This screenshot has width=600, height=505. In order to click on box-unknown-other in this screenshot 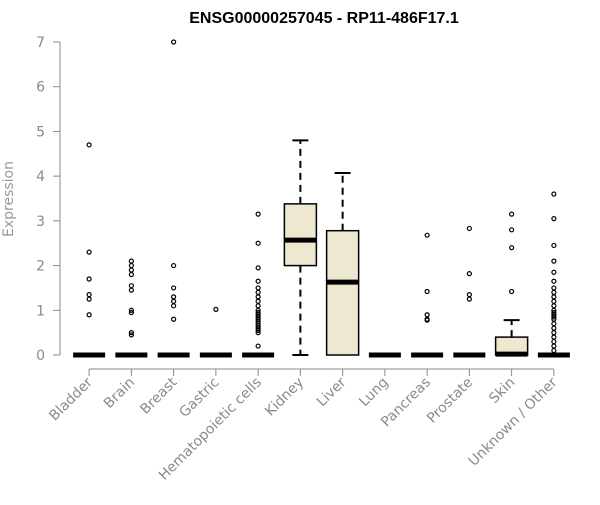, I will do `click(553, 274)`.